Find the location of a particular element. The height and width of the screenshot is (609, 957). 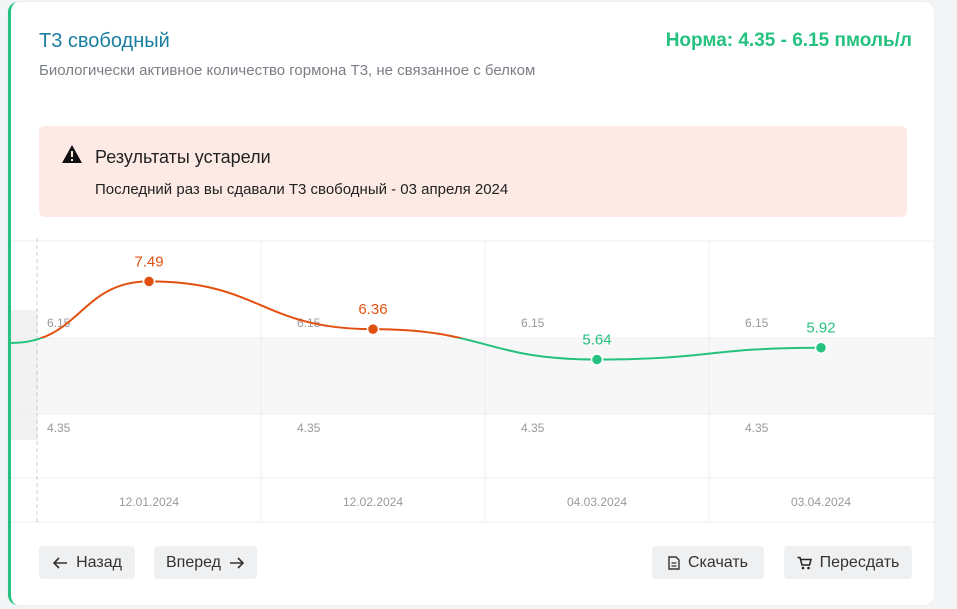

back-button: Назад is located at coordinates (87, 562).